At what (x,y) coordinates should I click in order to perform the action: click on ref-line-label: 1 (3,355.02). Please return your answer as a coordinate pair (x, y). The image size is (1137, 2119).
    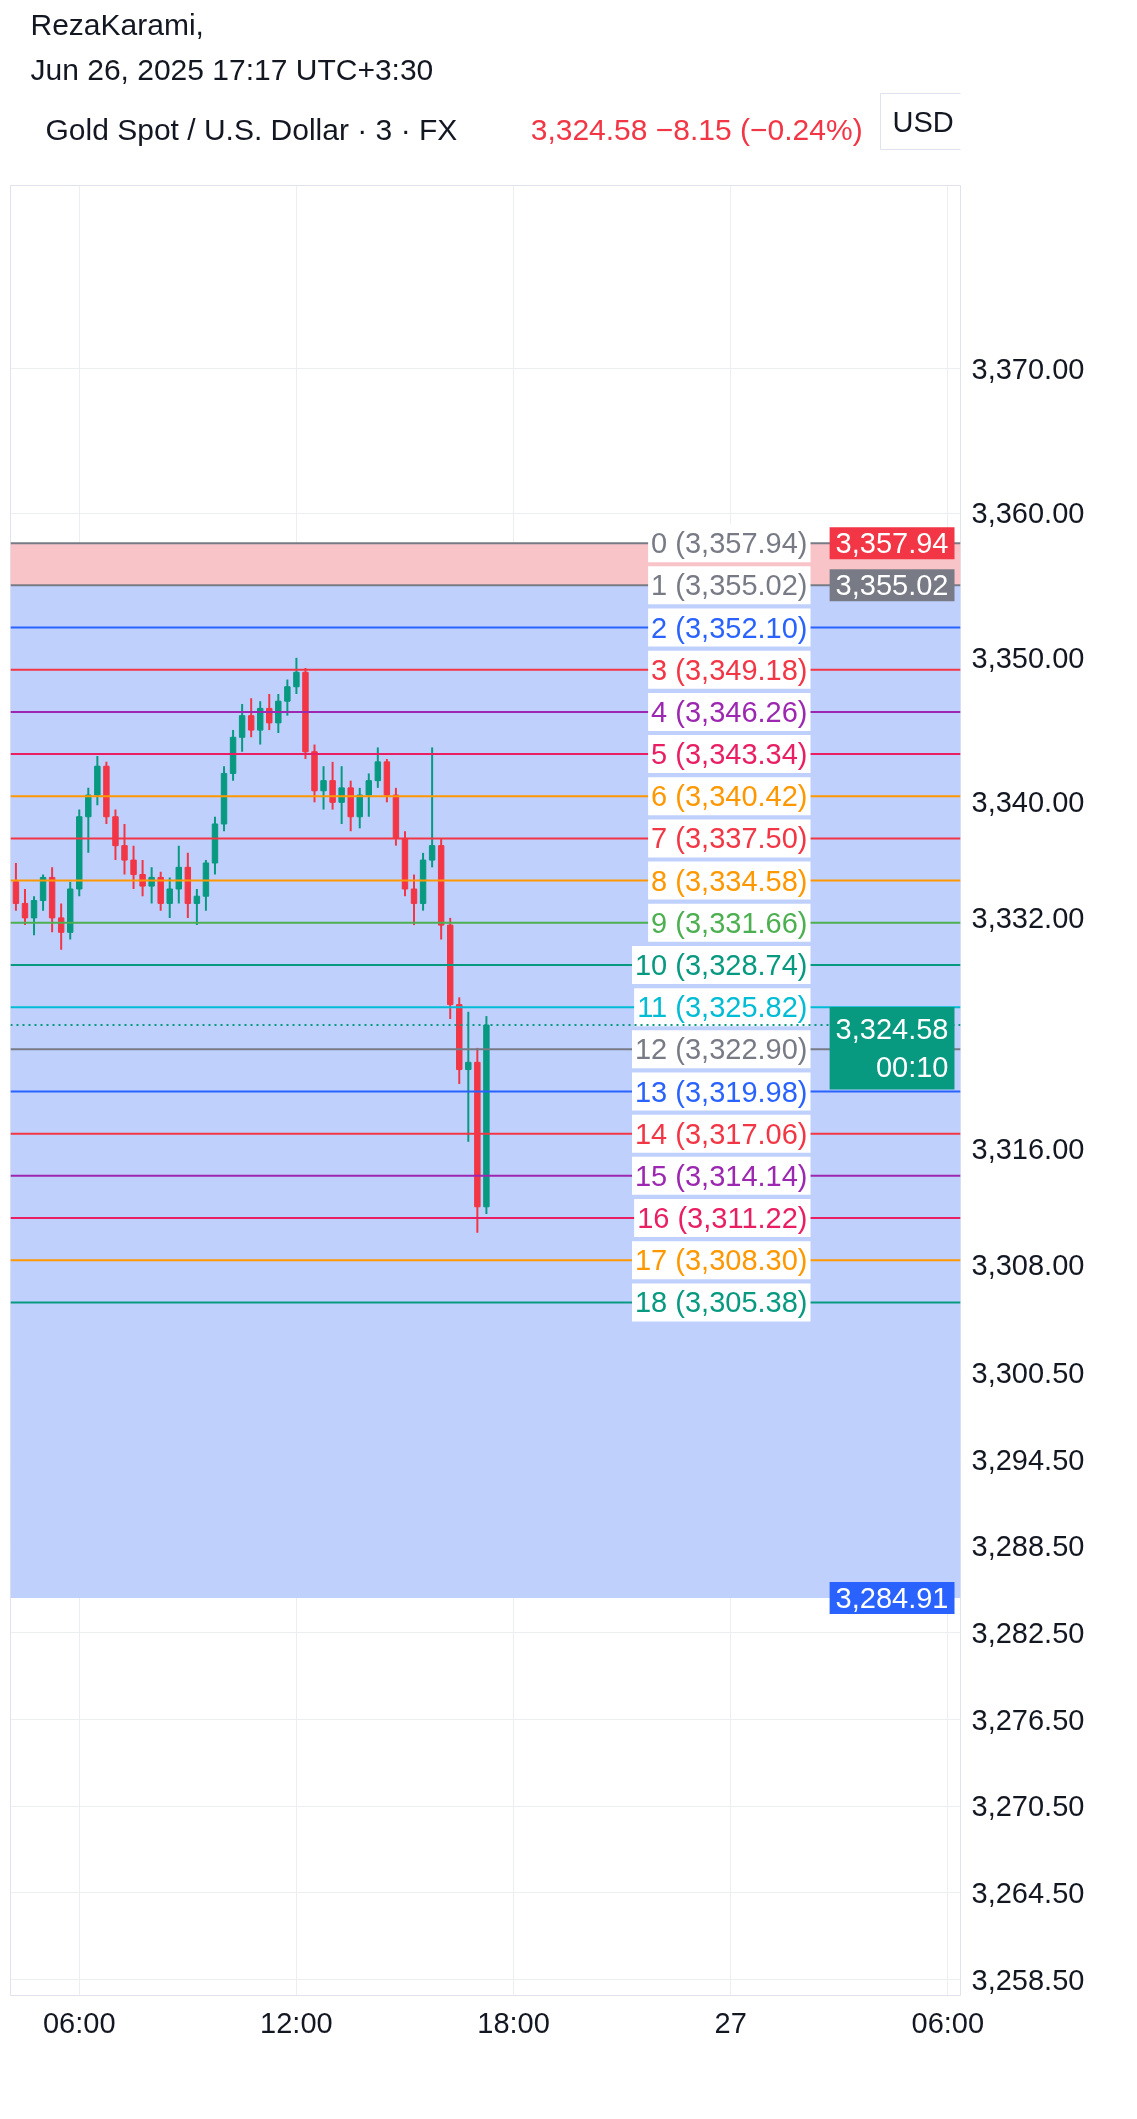
    Looking at the image, I should click on (729, 585).